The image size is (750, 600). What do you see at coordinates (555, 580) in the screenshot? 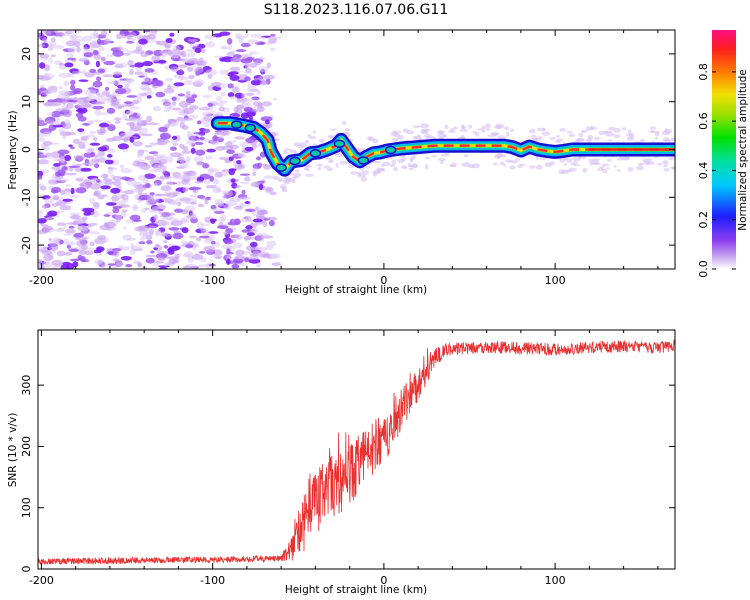
I see `snr-x-tick-label: 100` at bounding box center [555, 580].